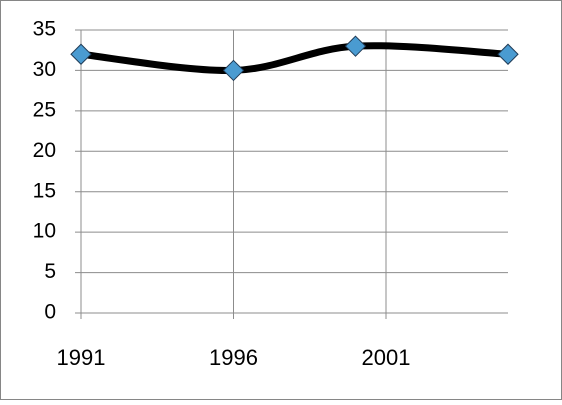 This screenshot has width=562, height=405. I want to click on y-tick-label: 25, so click(44, 109).